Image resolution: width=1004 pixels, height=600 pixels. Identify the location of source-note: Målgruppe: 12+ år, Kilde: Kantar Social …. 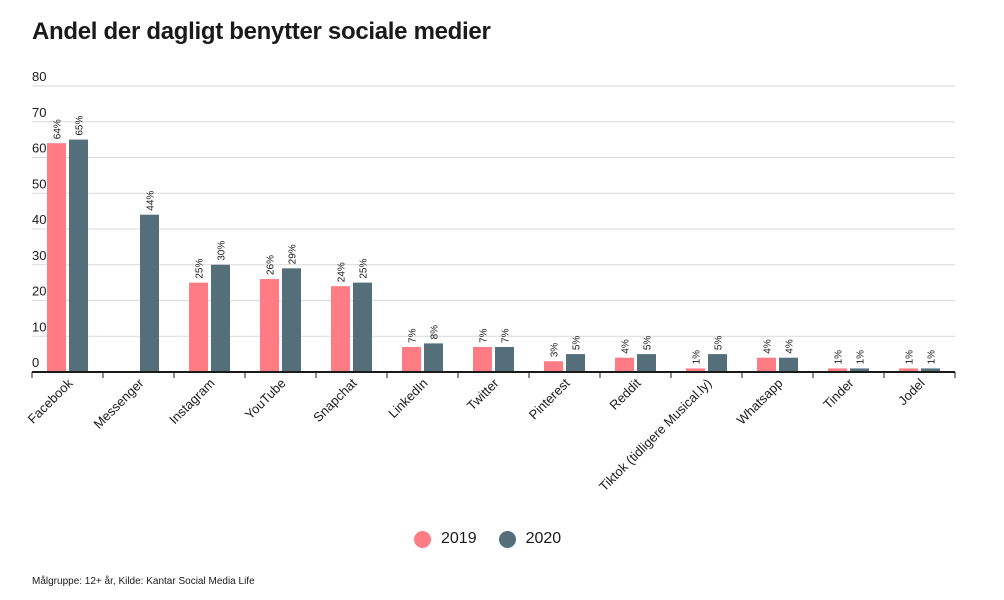
(143, 581).